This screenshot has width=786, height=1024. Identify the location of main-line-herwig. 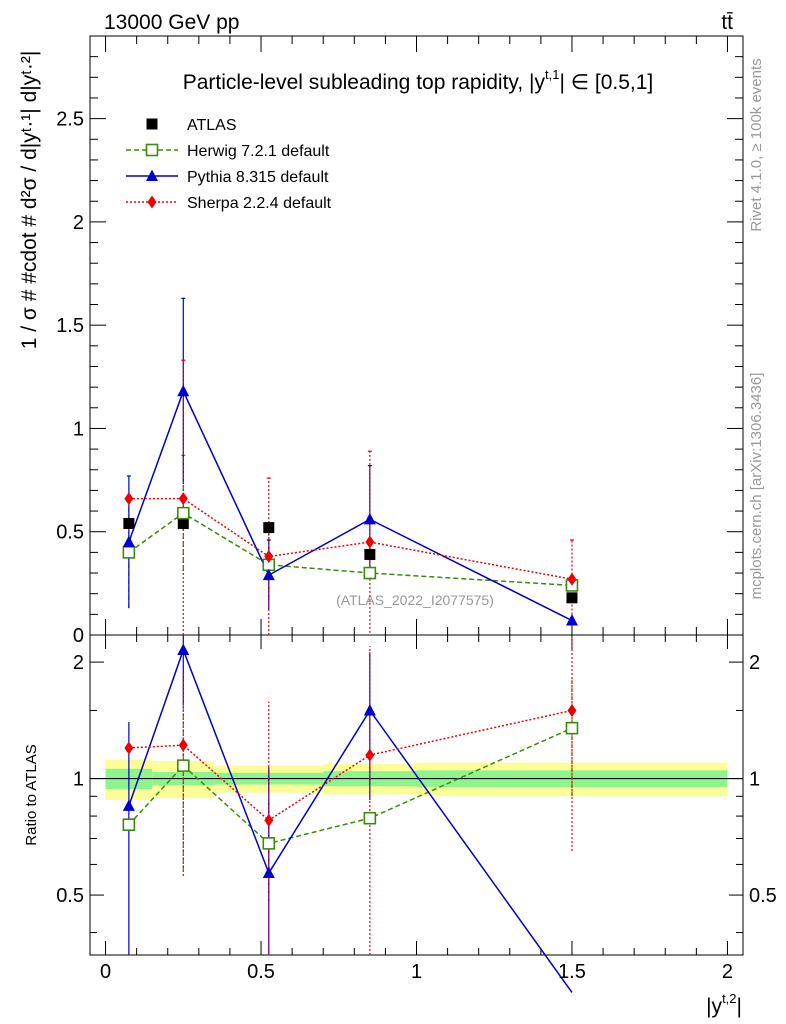
(350, 549).